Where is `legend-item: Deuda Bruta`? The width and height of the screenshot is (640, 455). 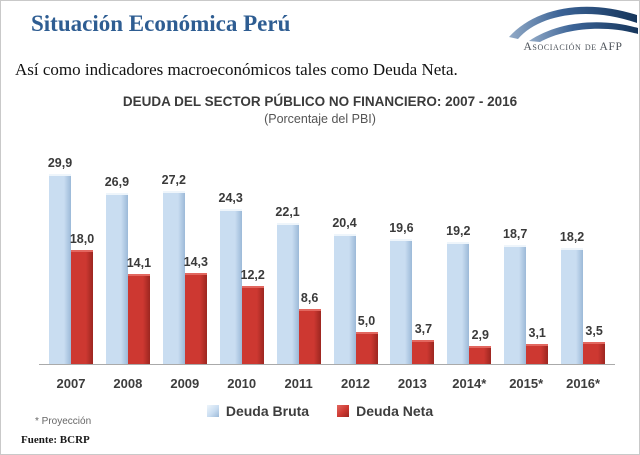 legend-item: Deuda Bruta is located at coordinates (258, 411).